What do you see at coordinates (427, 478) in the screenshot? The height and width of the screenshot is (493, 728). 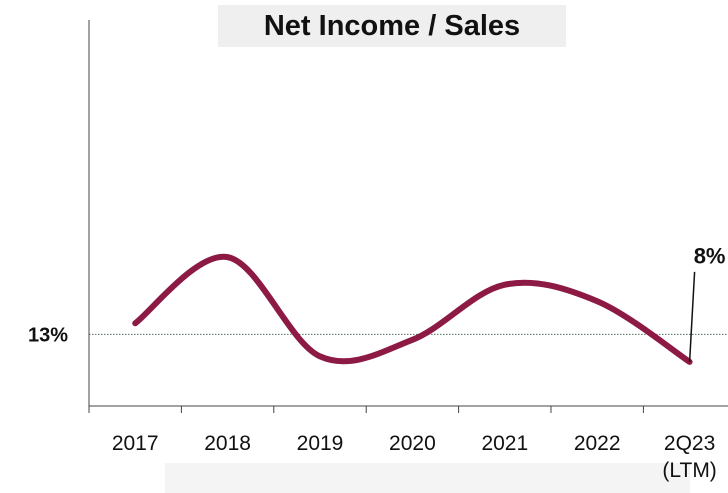 I see `legend-area` at bounding box center [427, 478].